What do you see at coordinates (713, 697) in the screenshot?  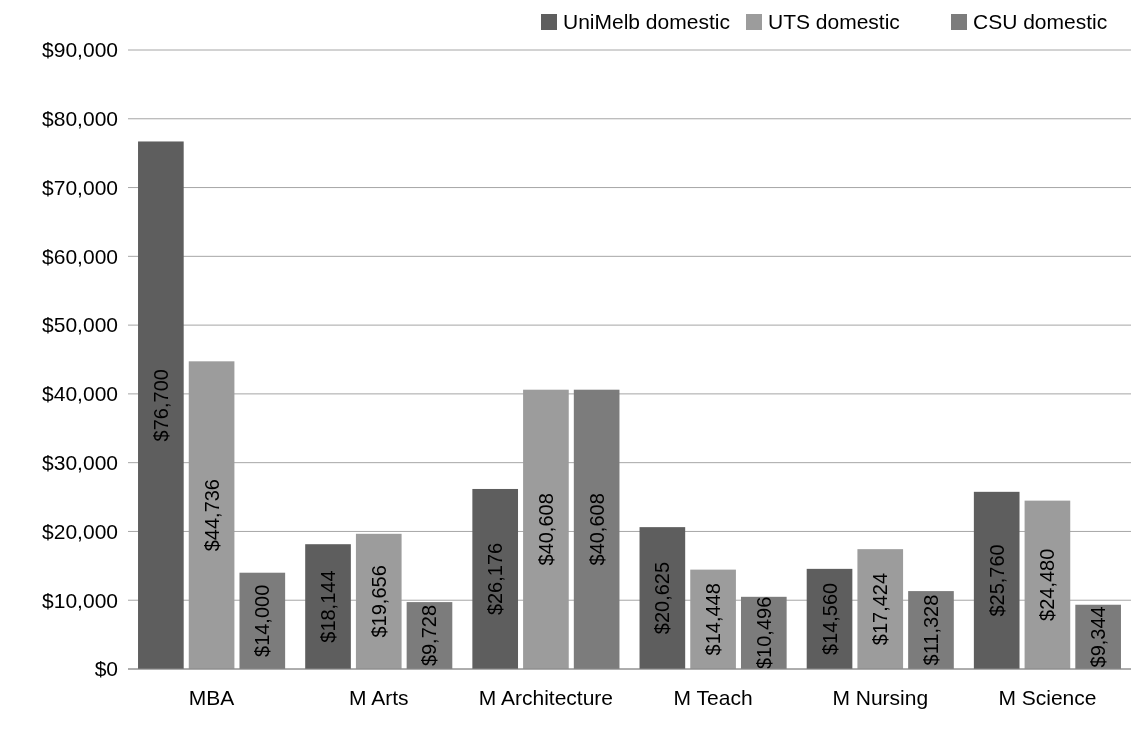 I see `x-tick-label: M Teach` at bounding box center [713, 697].